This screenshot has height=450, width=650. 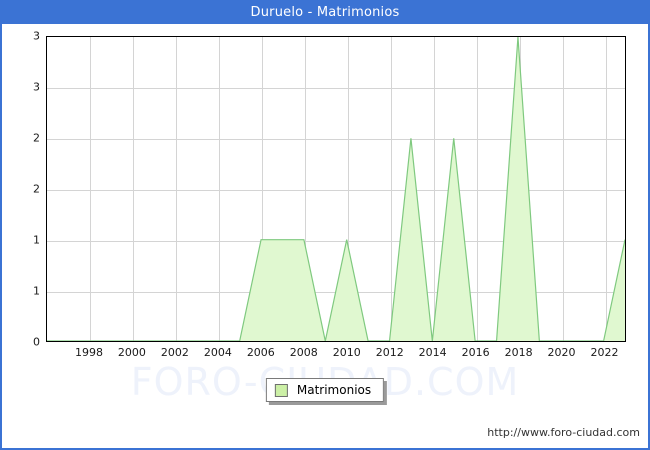 I want to click on x-axis-tick-label: 2022, so click(x=604, y=352).